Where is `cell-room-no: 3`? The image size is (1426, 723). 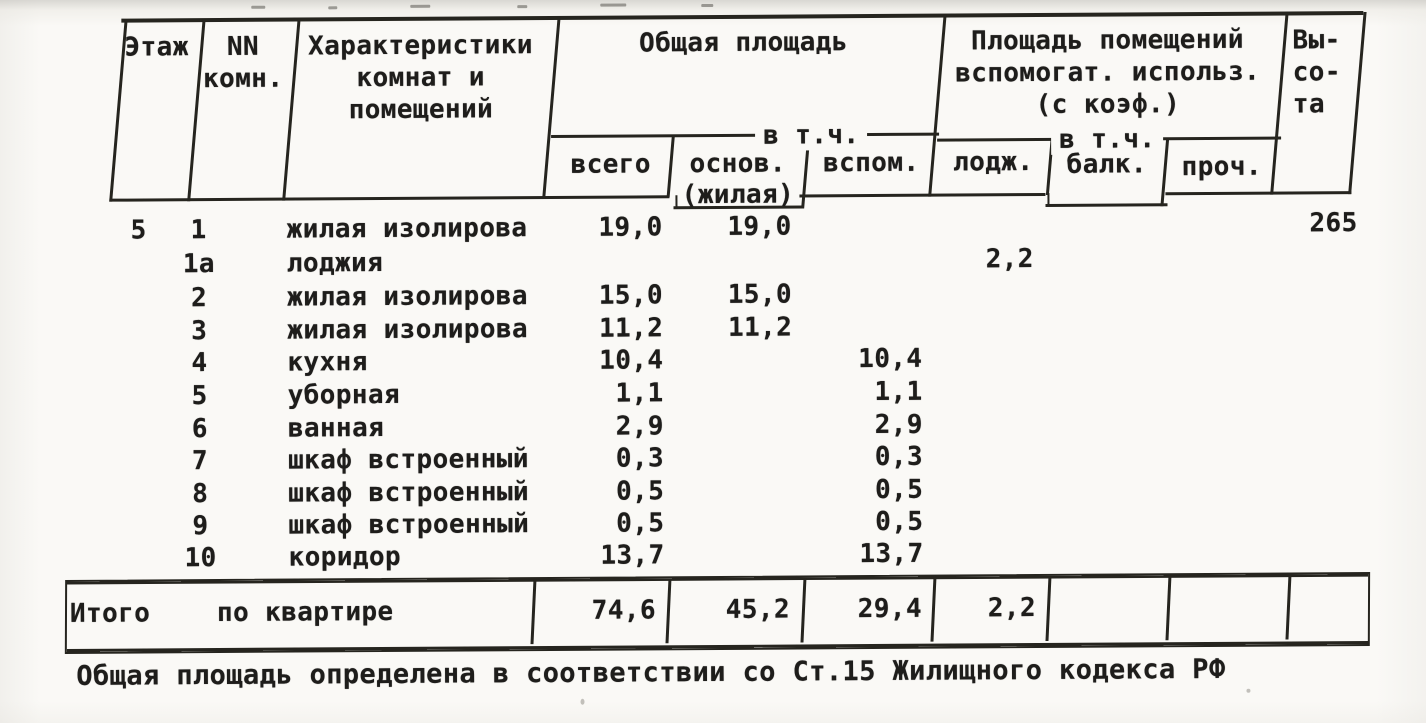
cell-room-no: 3 is located at coordinates (199, 331).